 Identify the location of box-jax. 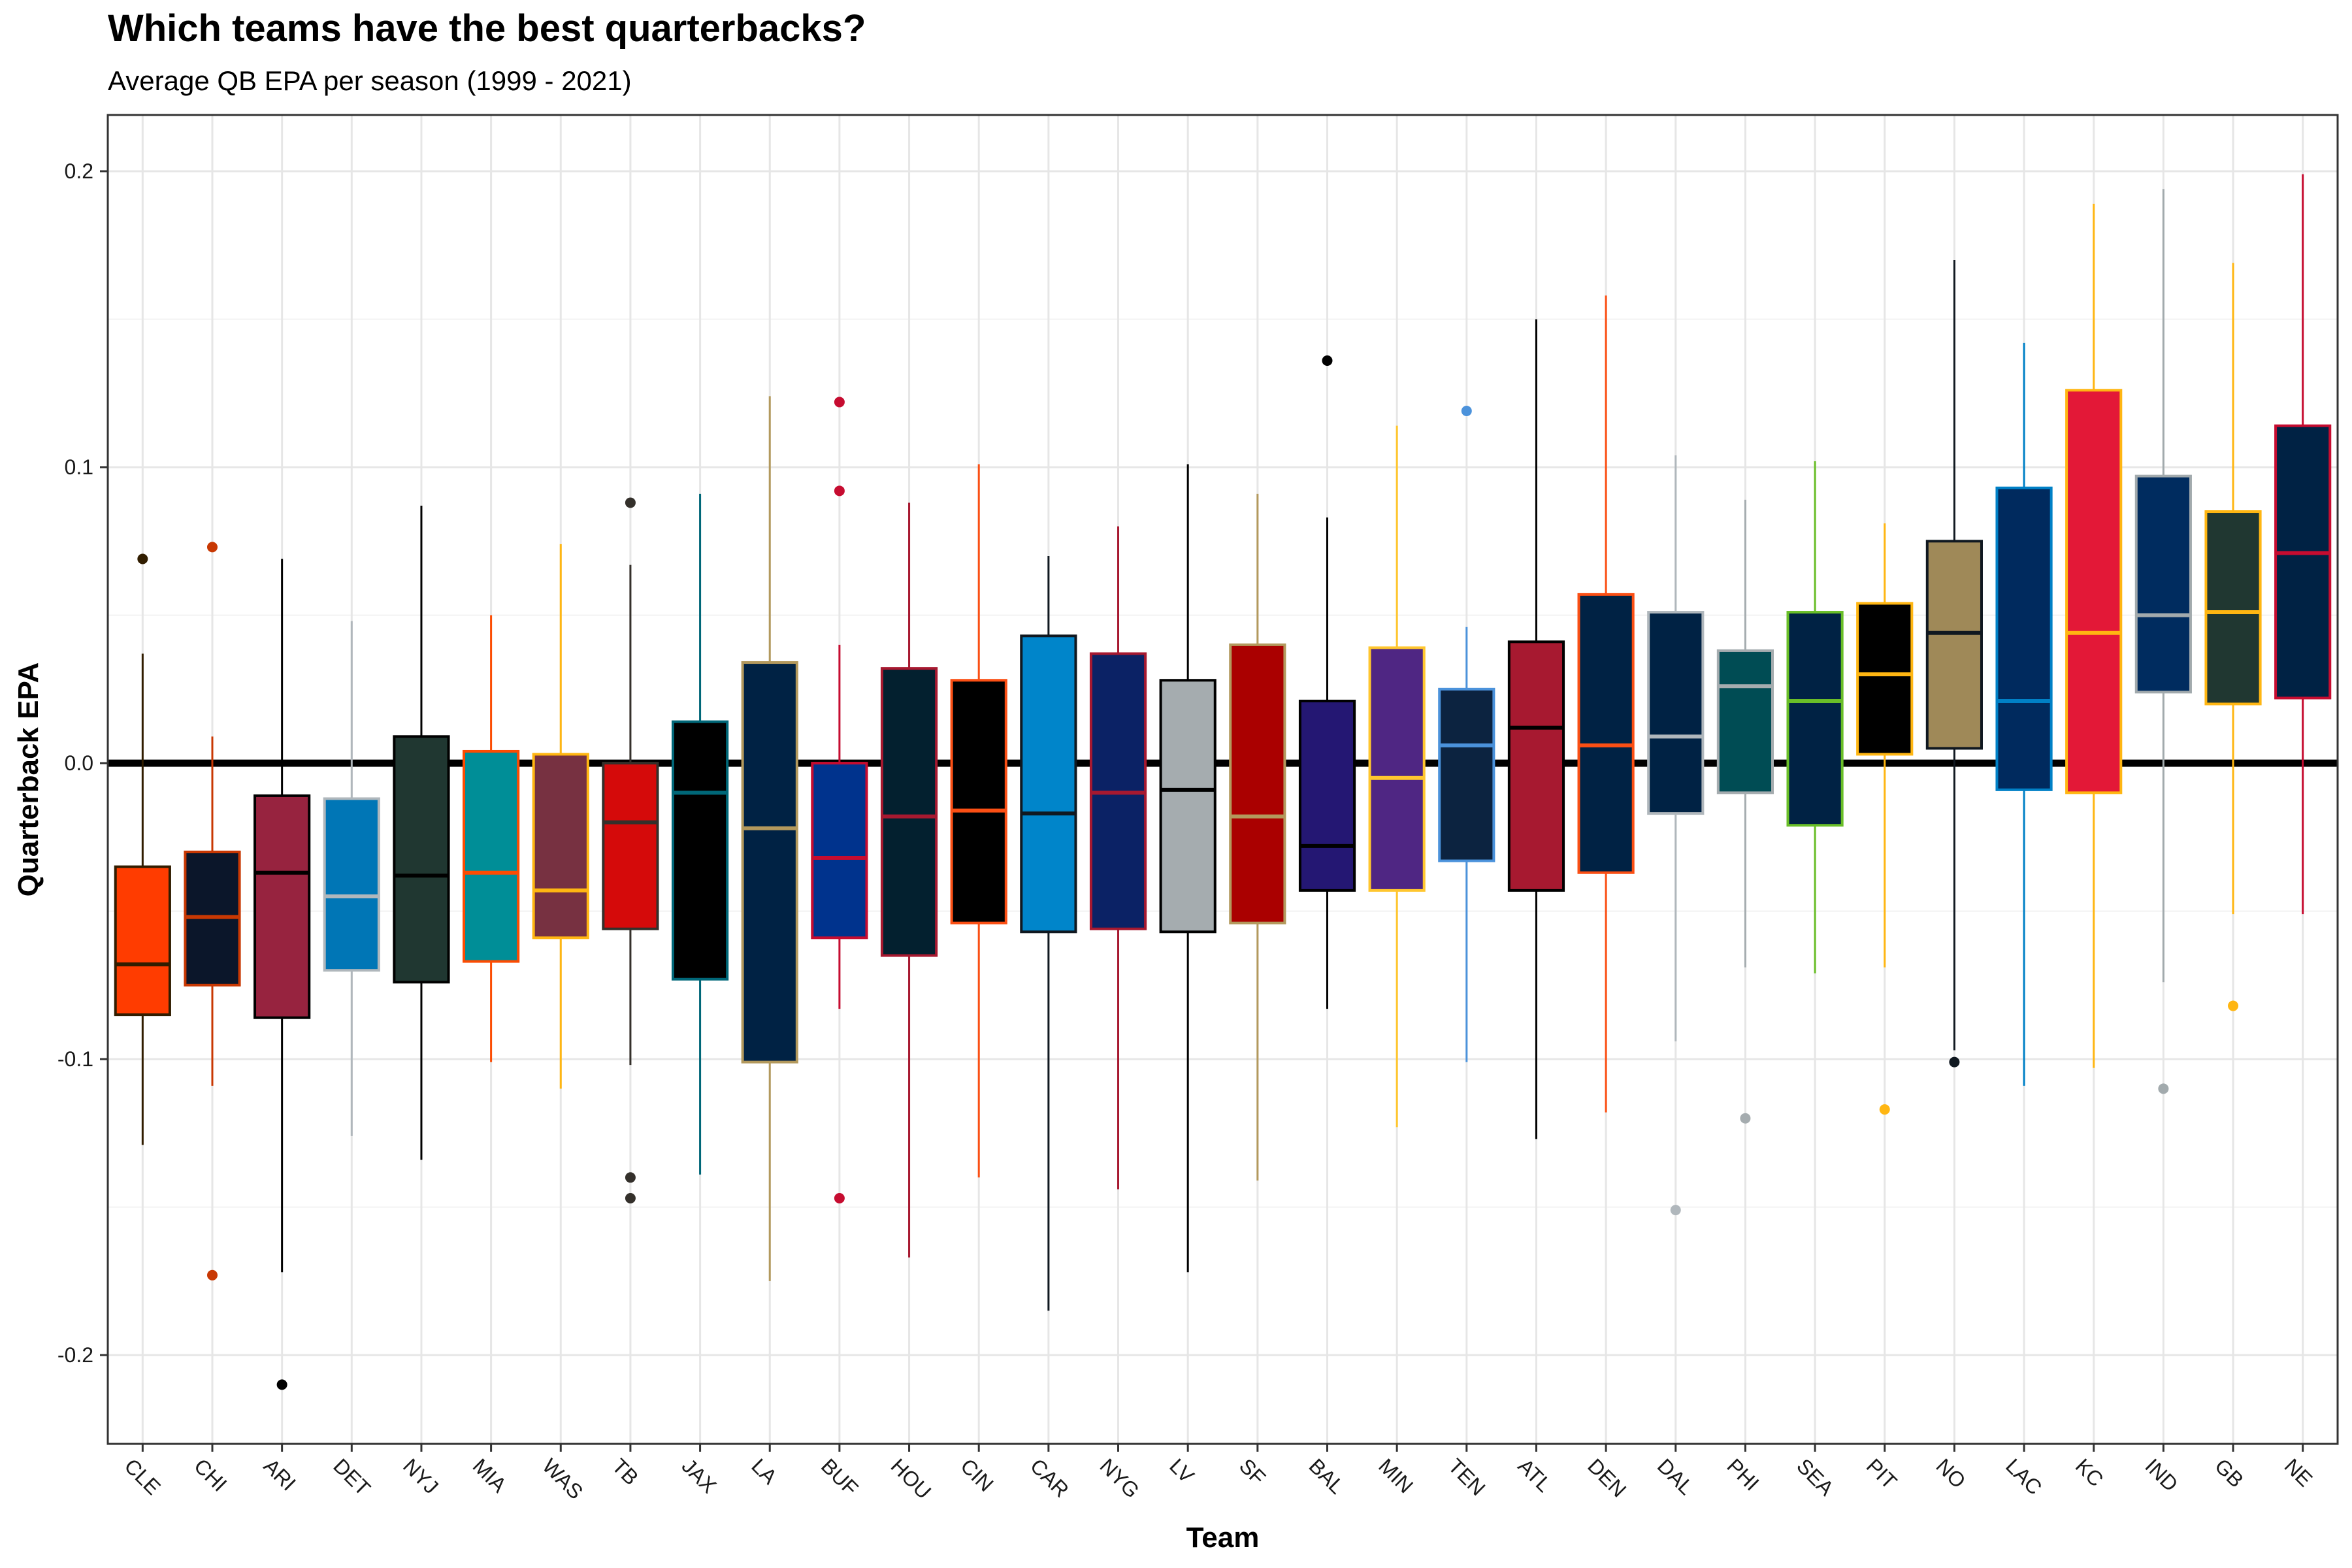
(700, 834).